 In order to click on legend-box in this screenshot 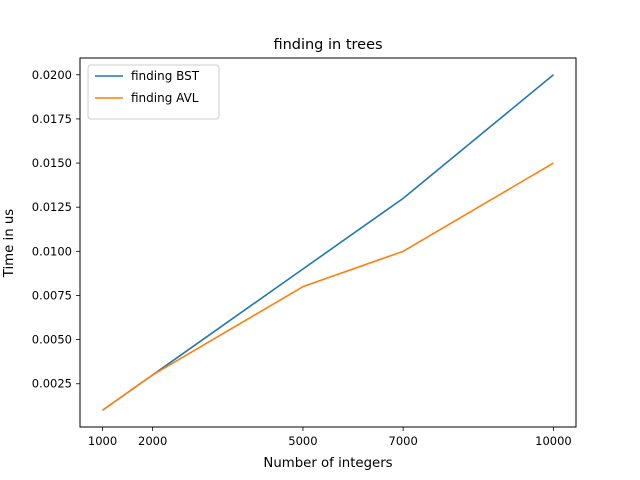, I will do `click(153, 92)`.